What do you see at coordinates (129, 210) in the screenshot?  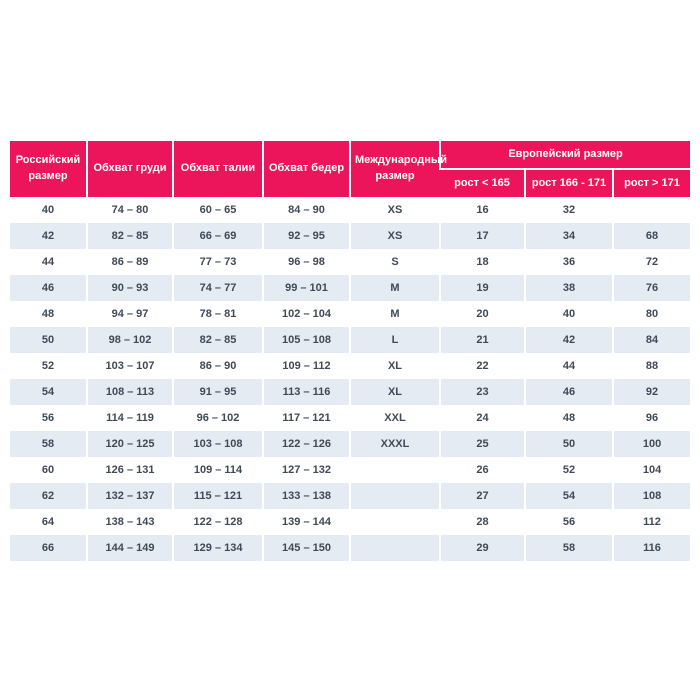 I see `table-cell: 74 – 80` at bounding box center [129, 210].